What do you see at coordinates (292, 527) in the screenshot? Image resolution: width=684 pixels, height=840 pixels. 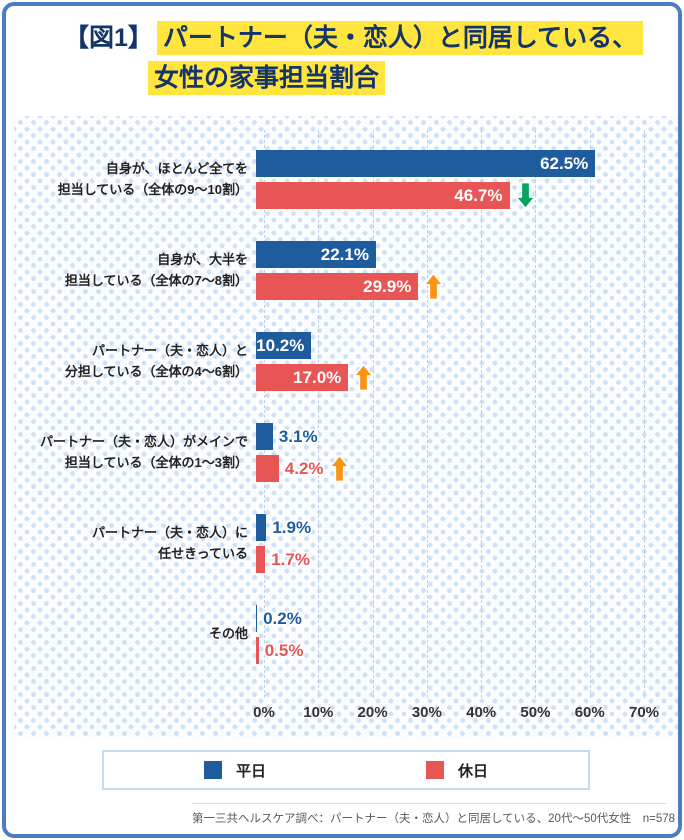 I see `value-label: 1.9%` at bounding box center [292, 527].